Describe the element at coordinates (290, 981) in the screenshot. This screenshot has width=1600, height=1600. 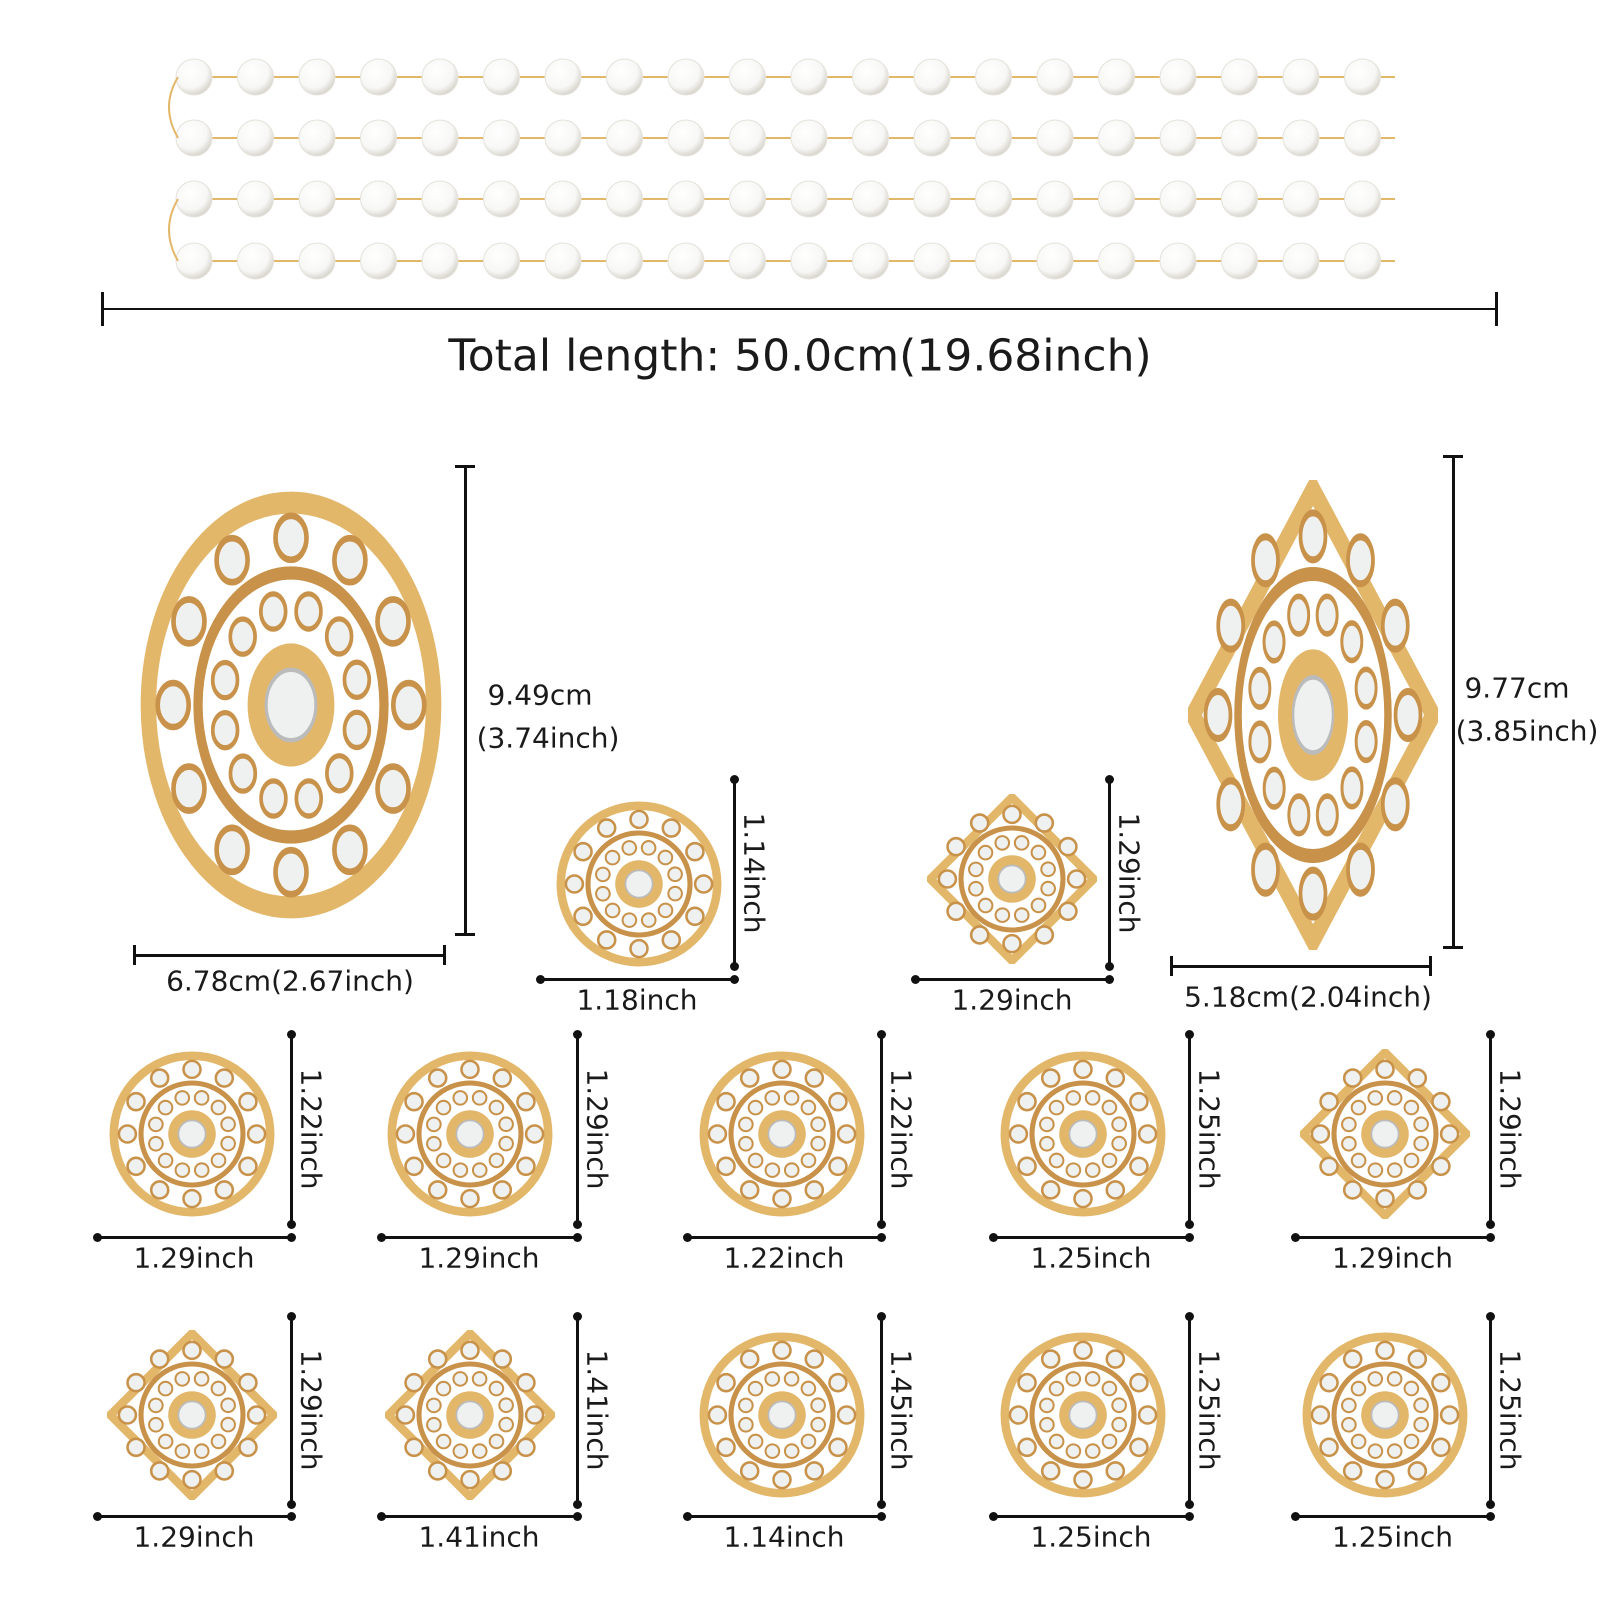
I see `width-label: 6.78cm(2.67inch)` at that location.